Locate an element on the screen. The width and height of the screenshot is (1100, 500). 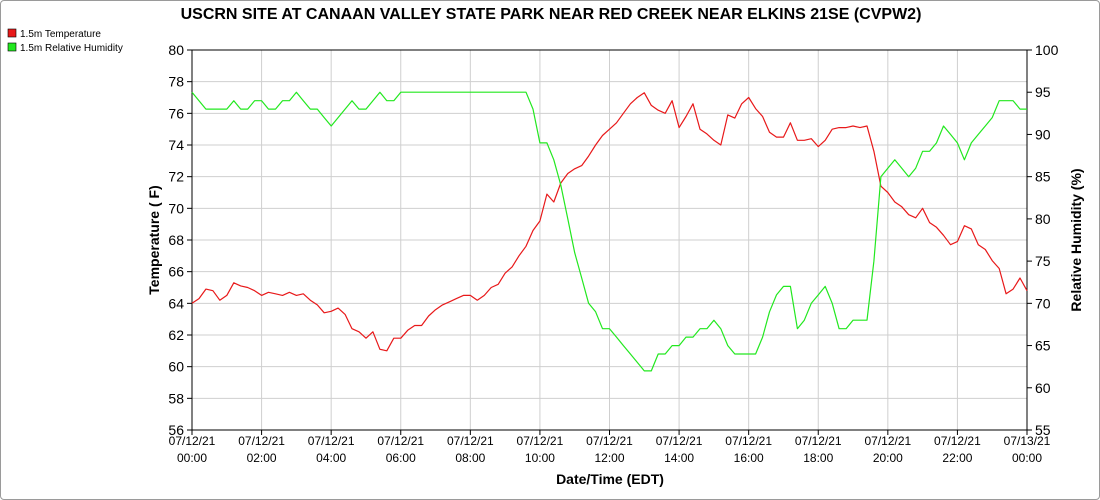
left-tick-label-10: 76 is located at coordinates (176, 113).